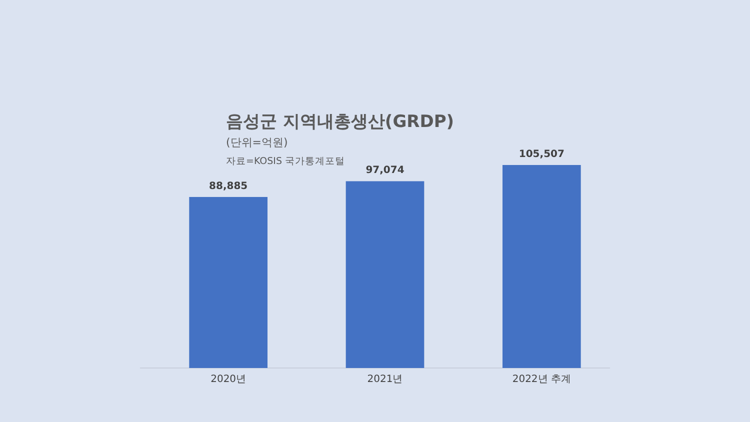 This screenshot has width=750, height=422. What do you see at coordinates (541, 154) in the screenshot?
I see `data-label: 105,507` at bounding box center [541, 154].